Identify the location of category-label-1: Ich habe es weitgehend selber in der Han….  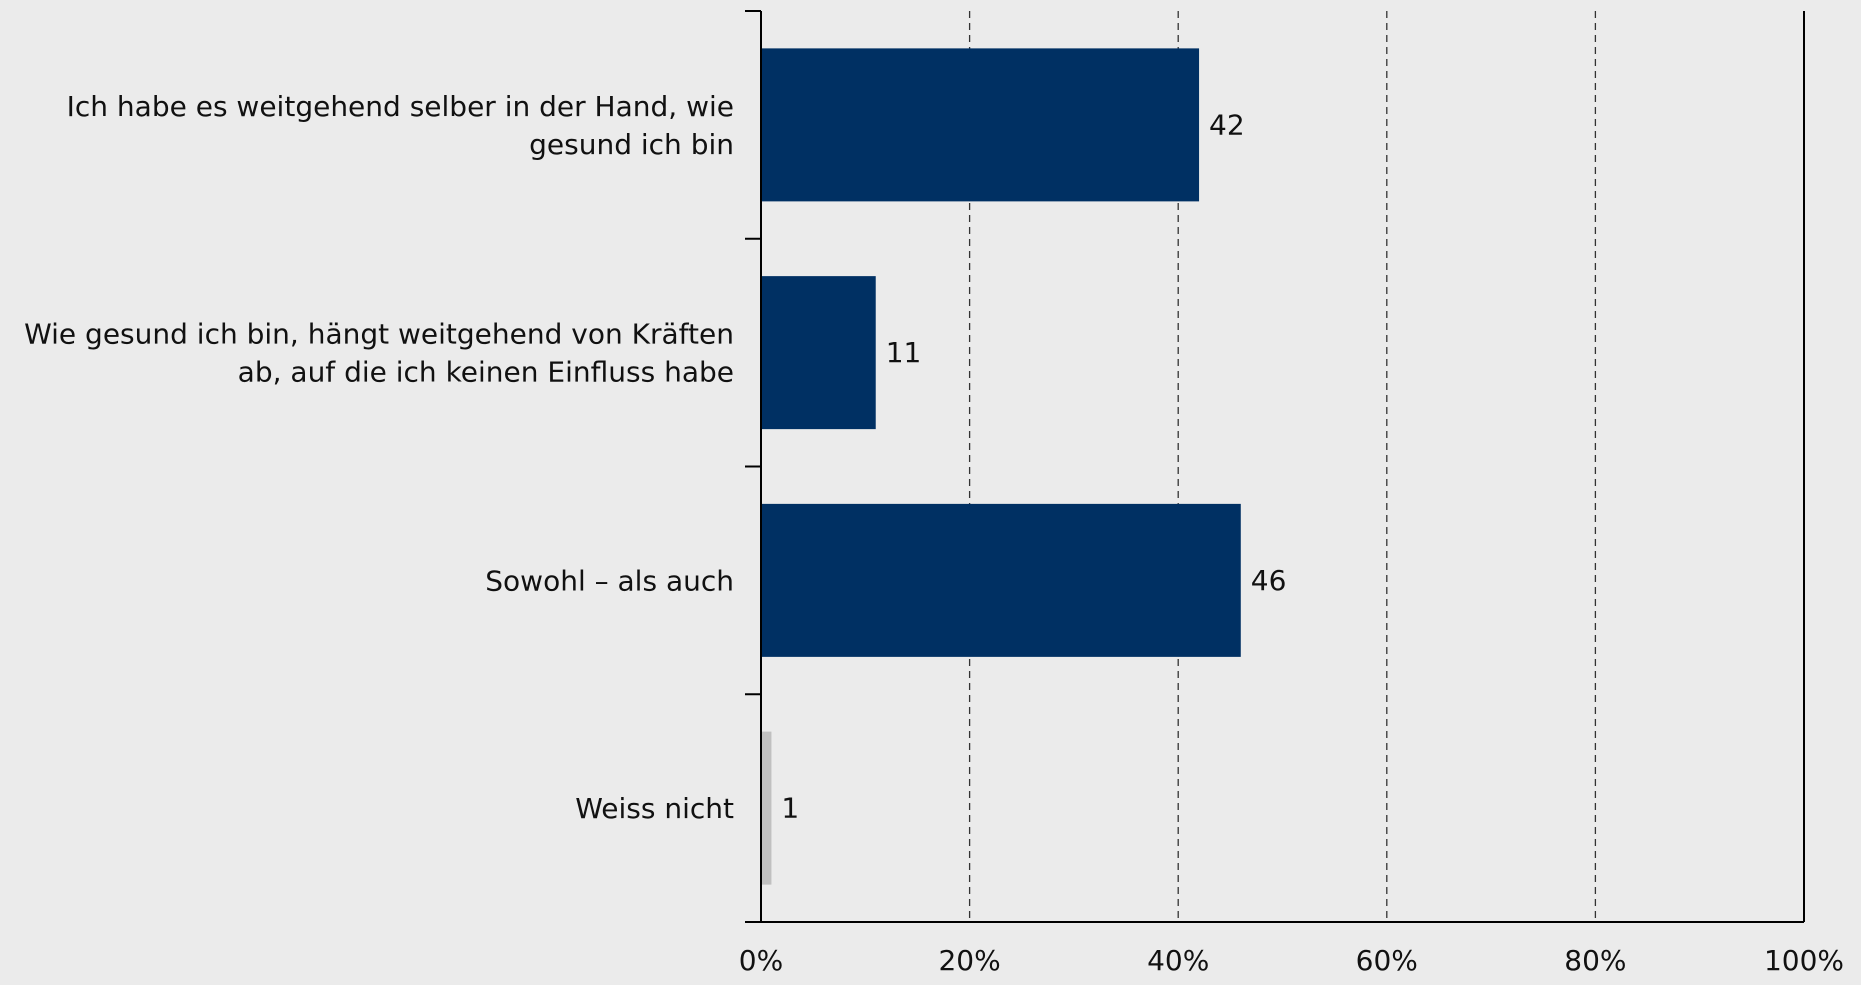
(400, 124).